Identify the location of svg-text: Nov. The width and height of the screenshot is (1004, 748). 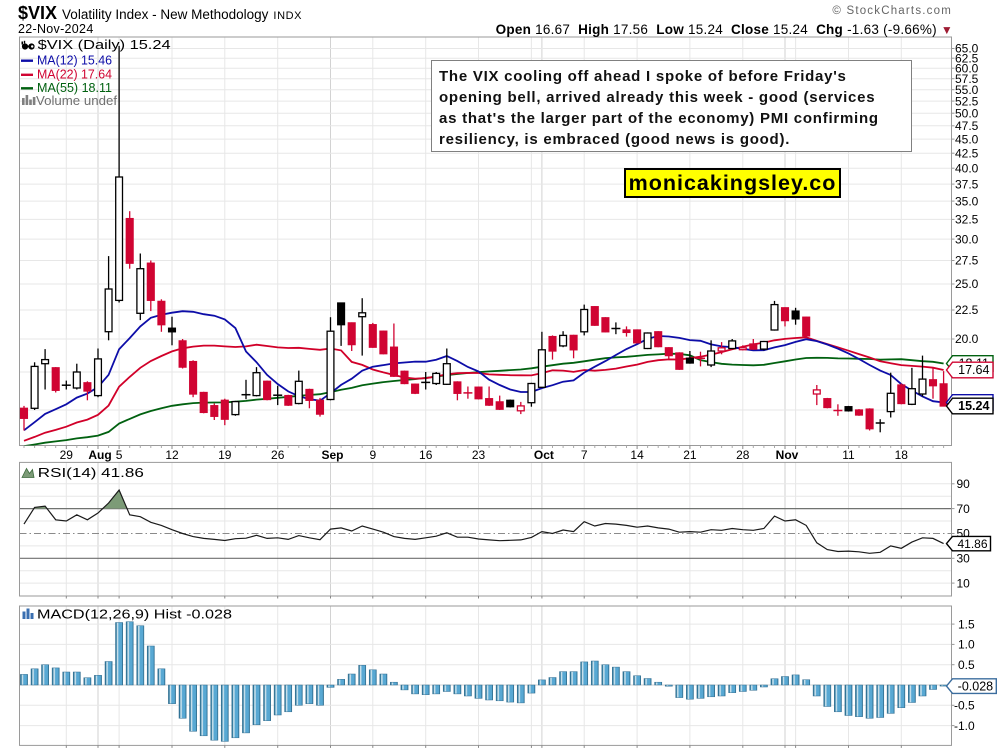
(787, 455).